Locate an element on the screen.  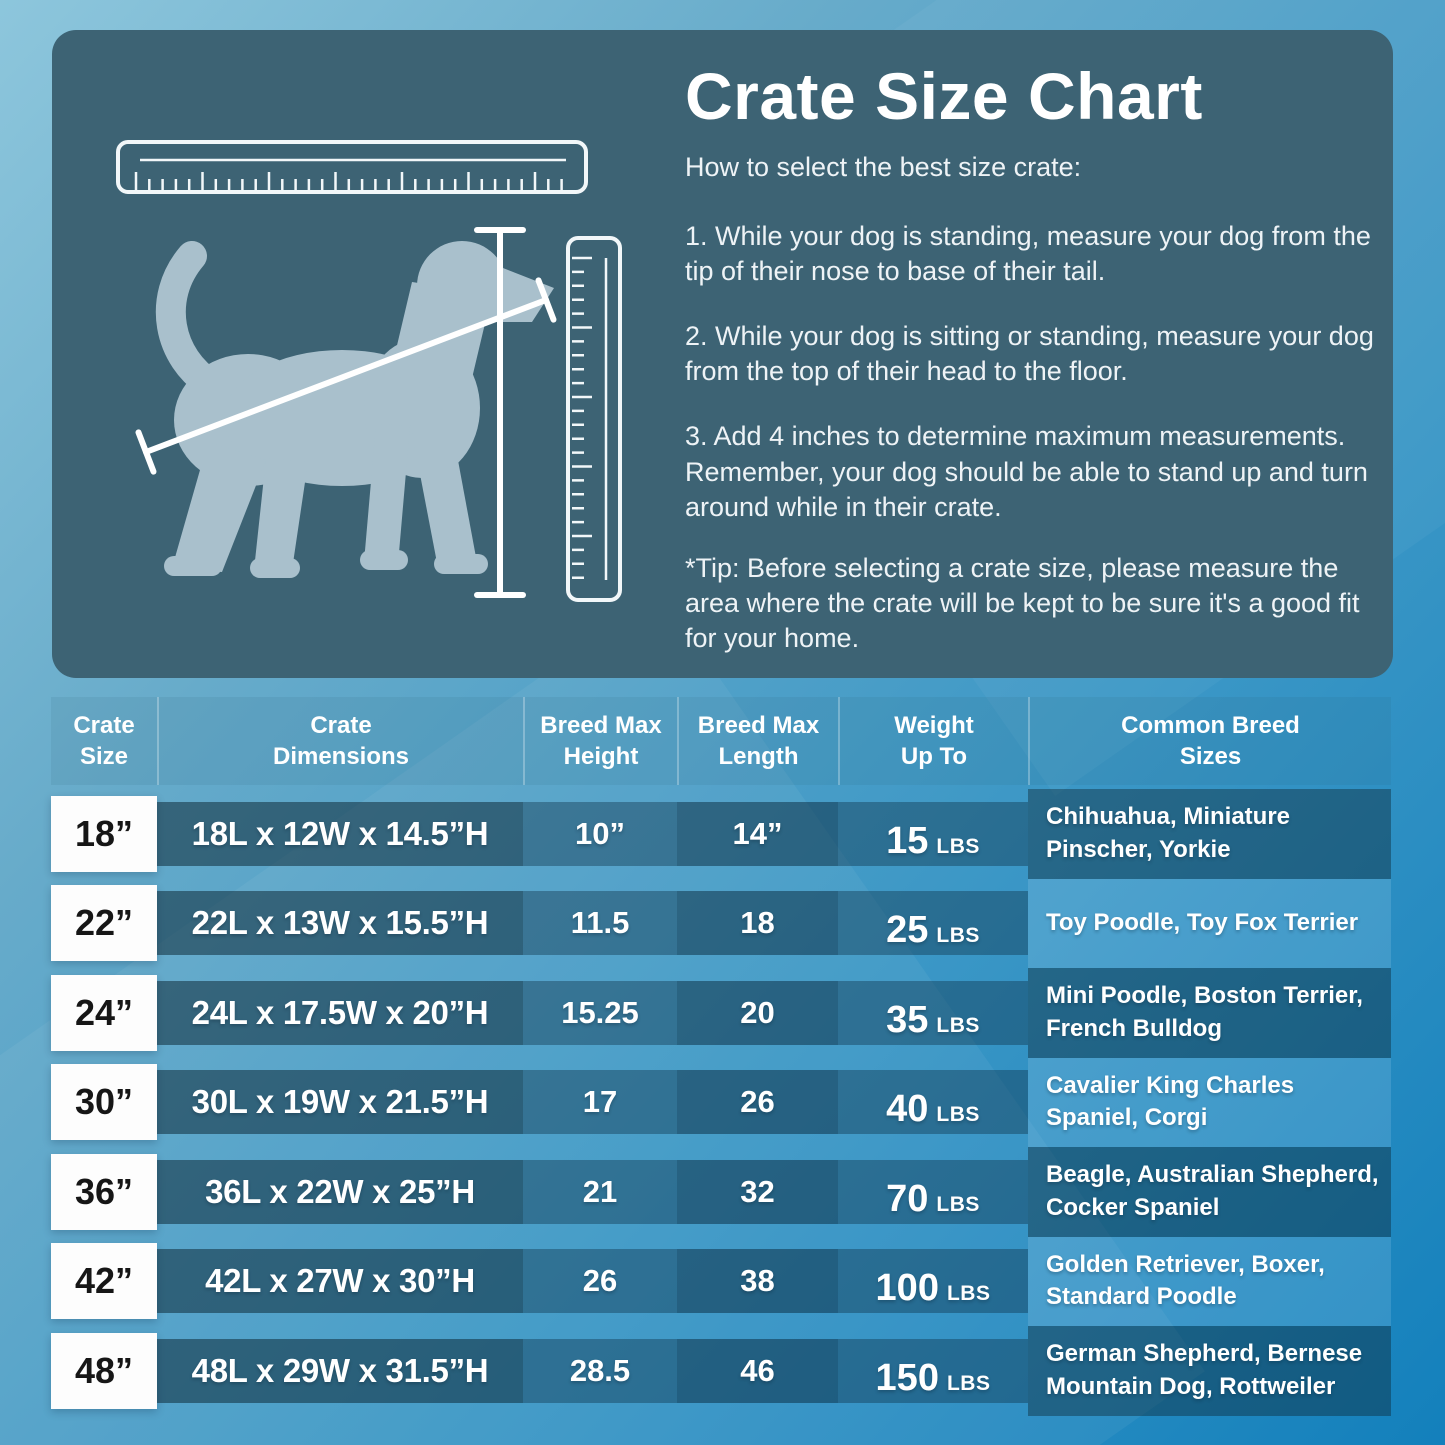
column-header-breed-max-height: Breed Max Height is located at coordinates (600, 741).